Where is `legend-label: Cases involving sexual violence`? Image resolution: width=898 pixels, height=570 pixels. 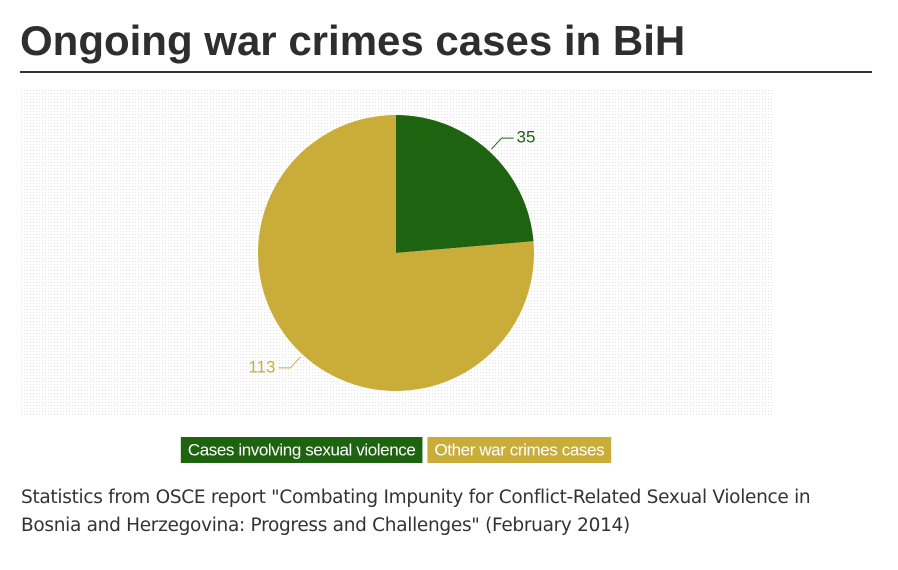
legend-label: Cases involving sexual violence is located at coordinates (302, 449).